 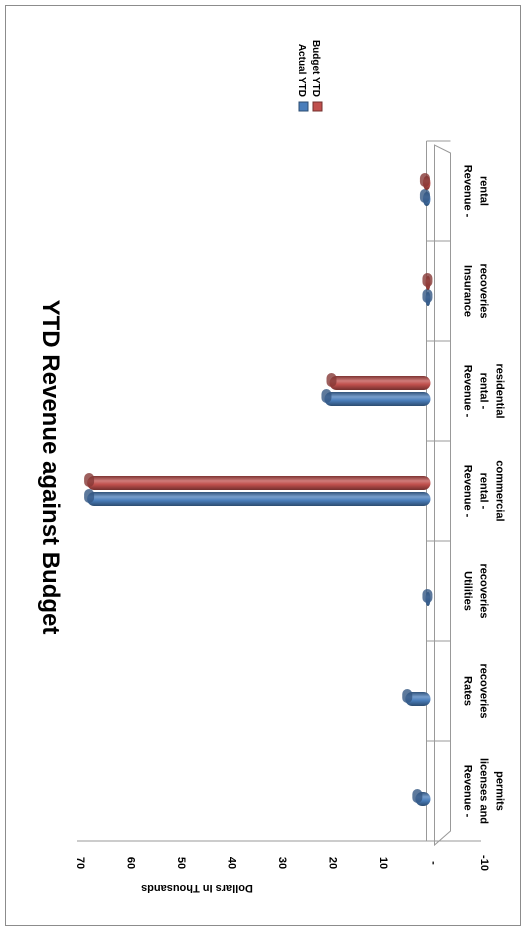 What do you see at coordinates (383, 863) in the screenshot?
I see `y-tick-label: 10` at bounding box center [383, 863].